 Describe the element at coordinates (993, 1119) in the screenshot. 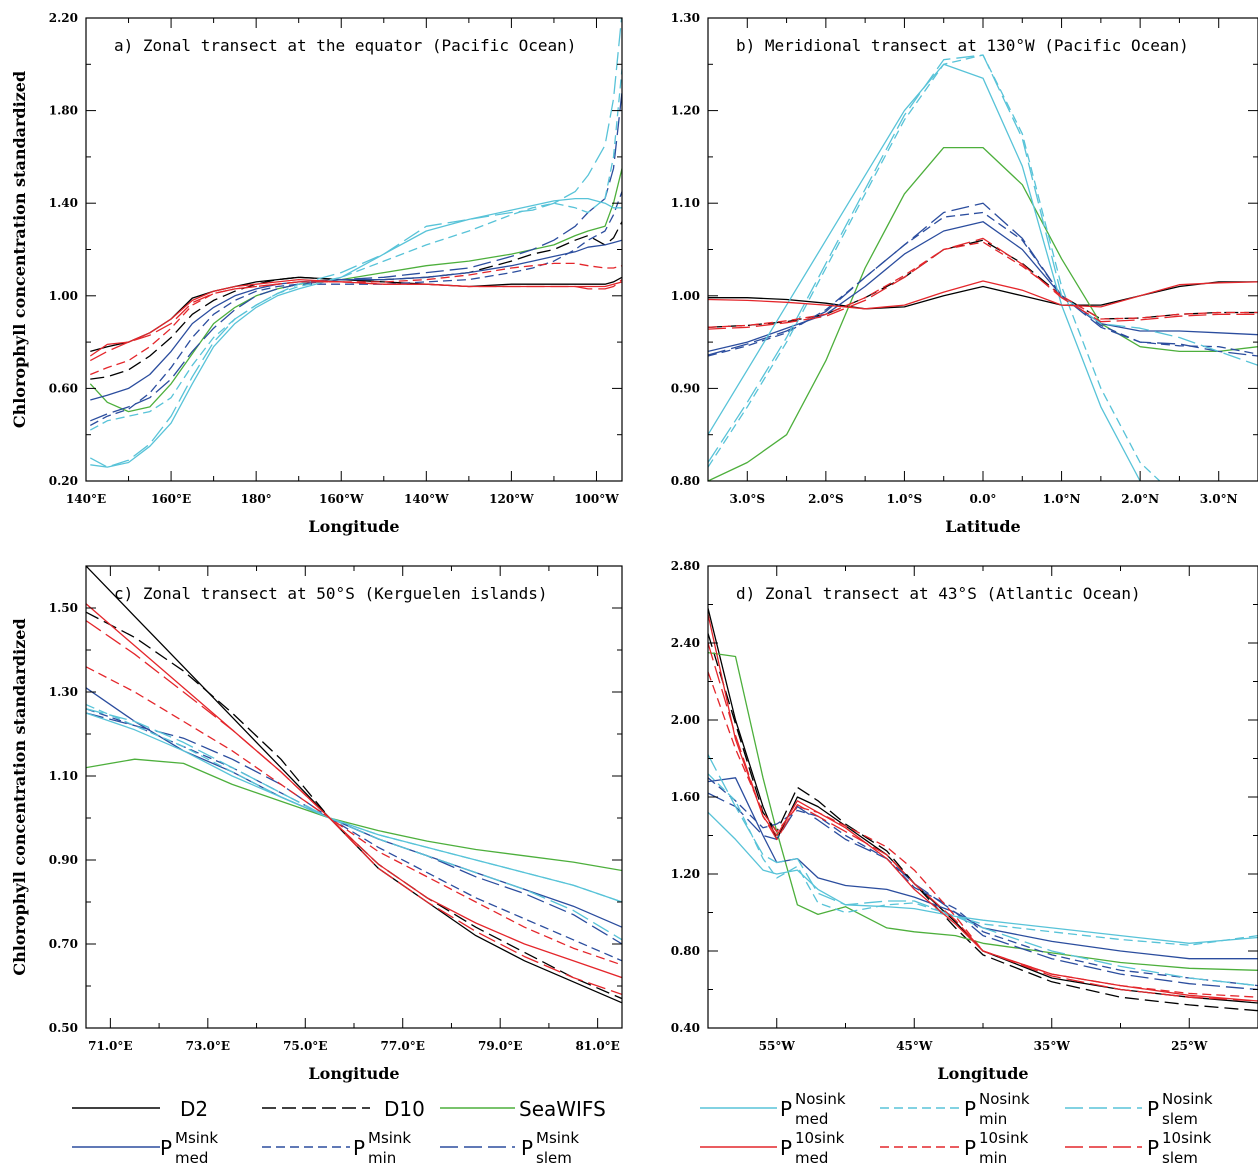

I see `legend-label-p-nosink-min-sub: min` at that location.